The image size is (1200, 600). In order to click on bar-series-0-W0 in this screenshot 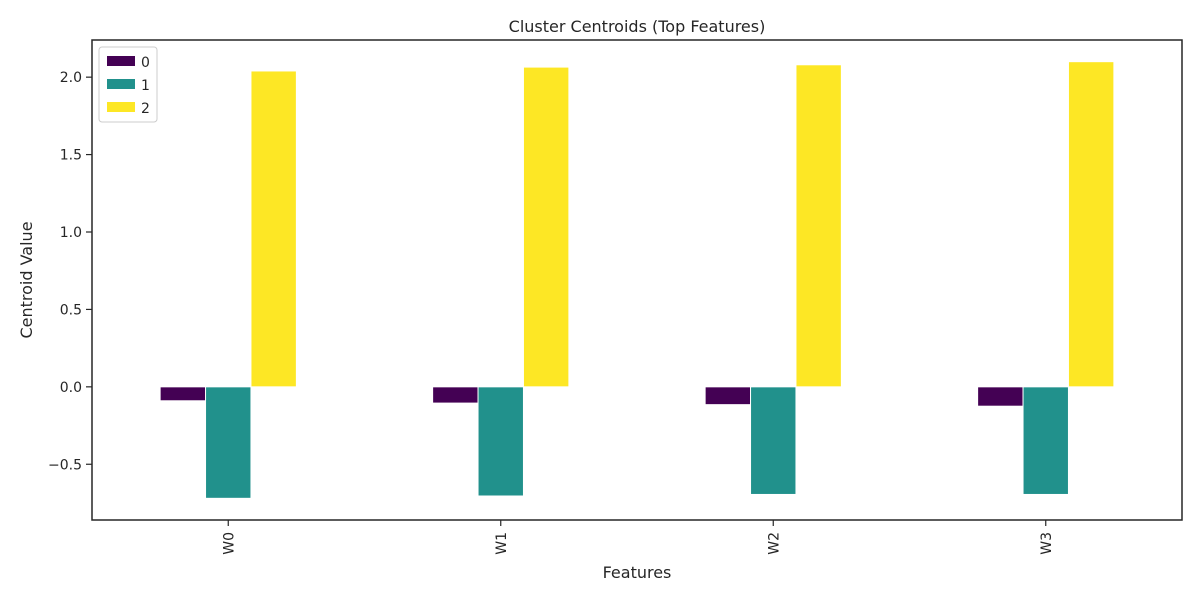, I will do `click(183, 394)`.